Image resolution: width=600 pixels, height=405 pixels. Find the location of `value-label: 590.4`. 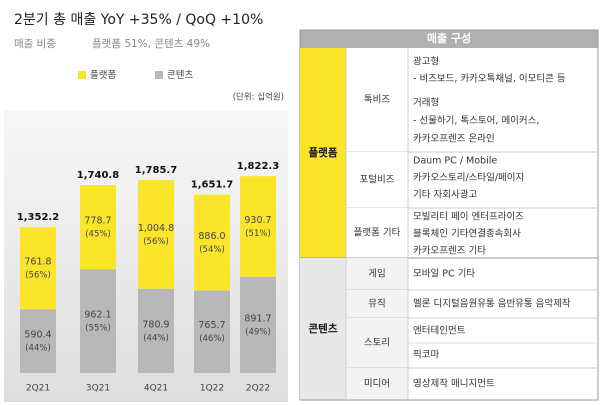

value-label: 590.4 is located at coordinates (37, 335).